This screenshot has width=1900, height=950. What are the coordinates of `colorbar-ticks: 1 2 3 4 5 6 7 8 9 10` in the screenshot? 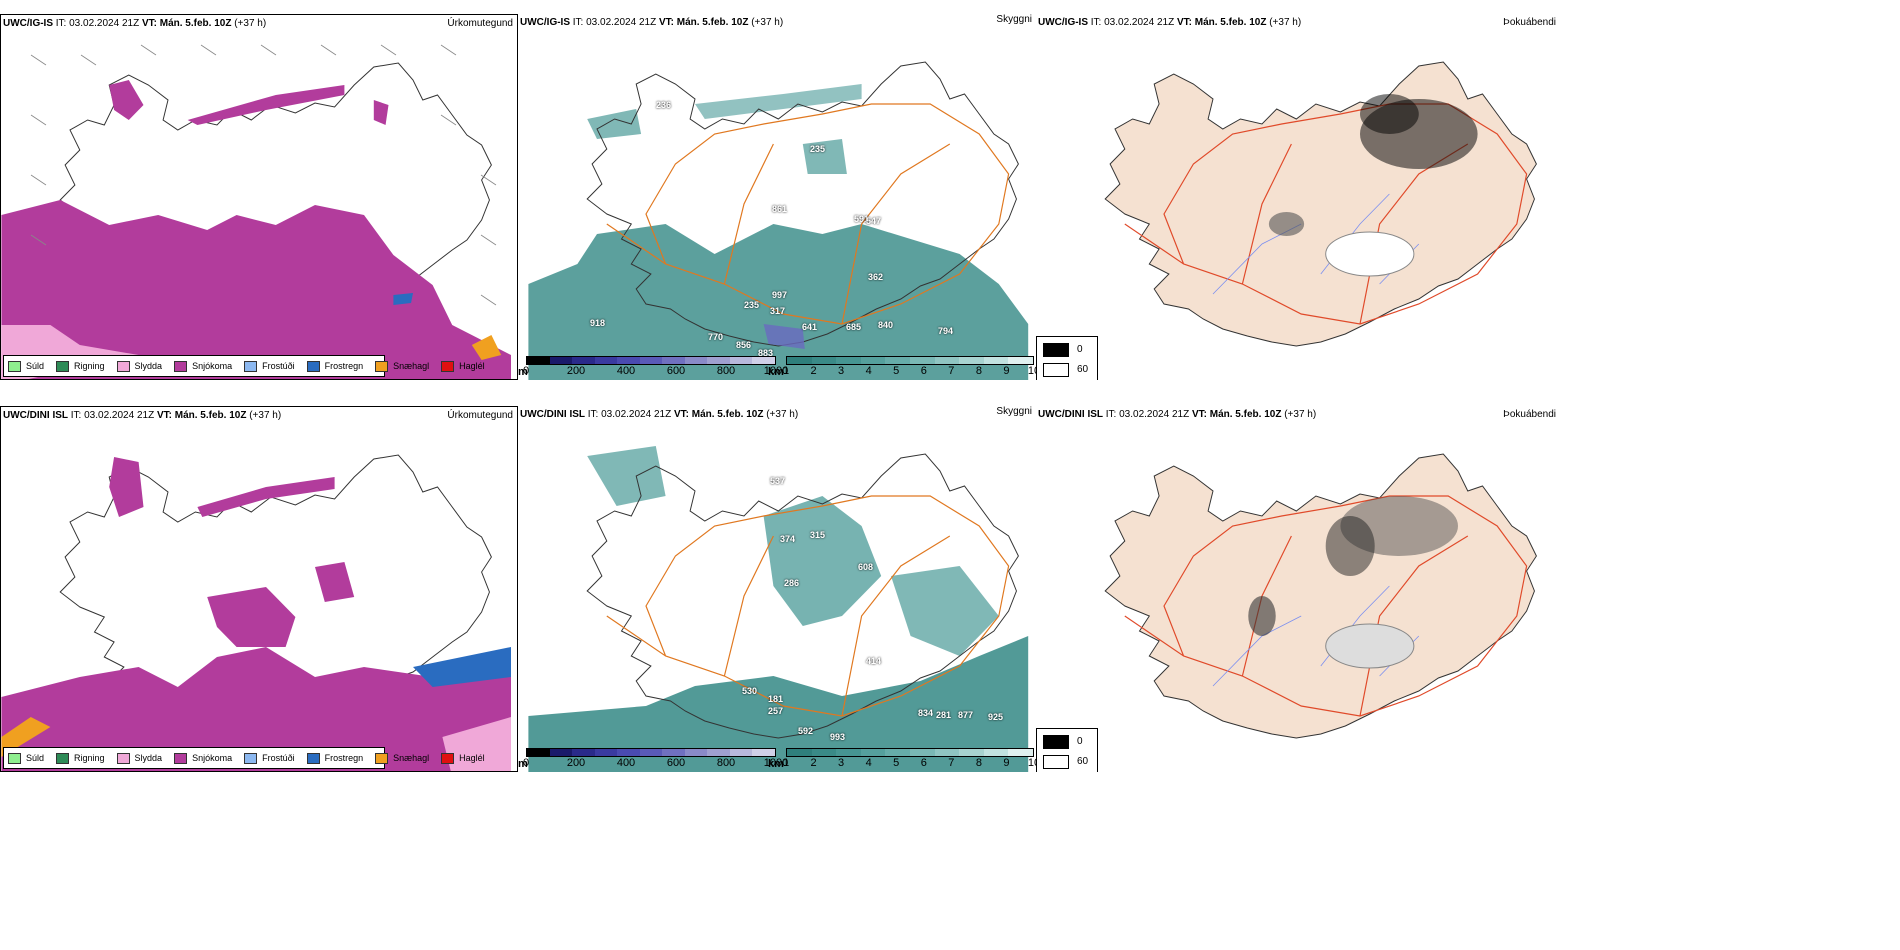 It's located at (909, 763).